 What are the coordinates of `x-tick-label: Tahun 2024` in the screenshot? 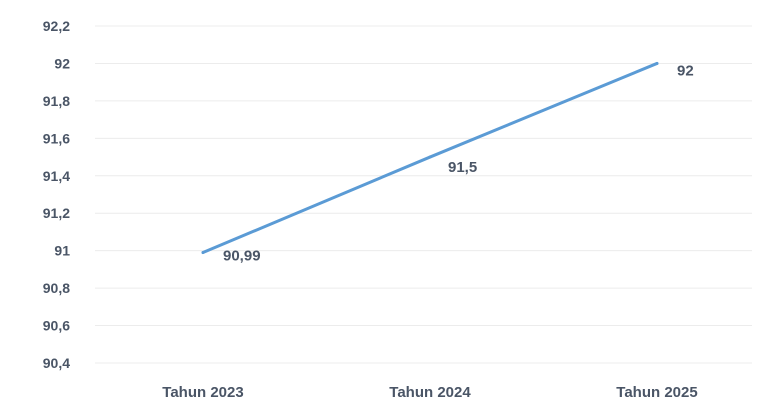 It's located at (430, 392).